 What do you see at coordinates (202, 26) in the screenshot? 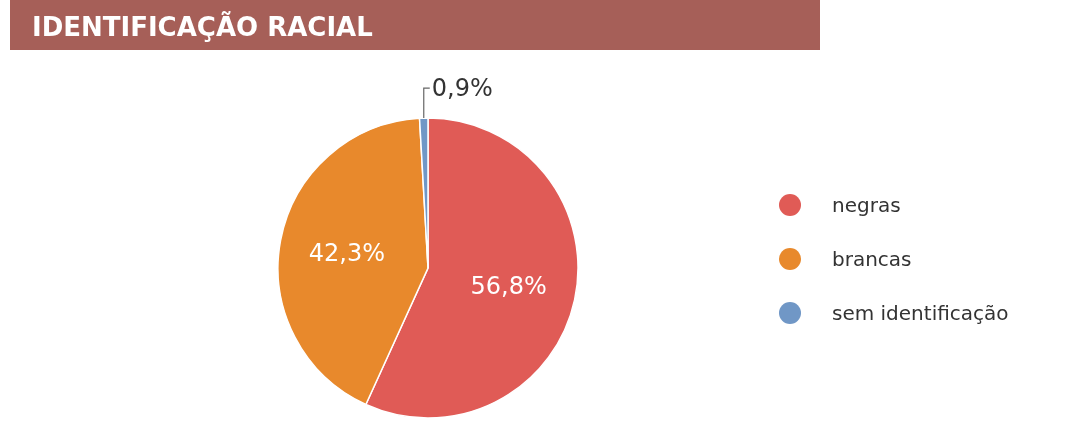
I see `chart-title: IDENTIFICAÇÃO RACIAL` at bounding box center [202, 26].